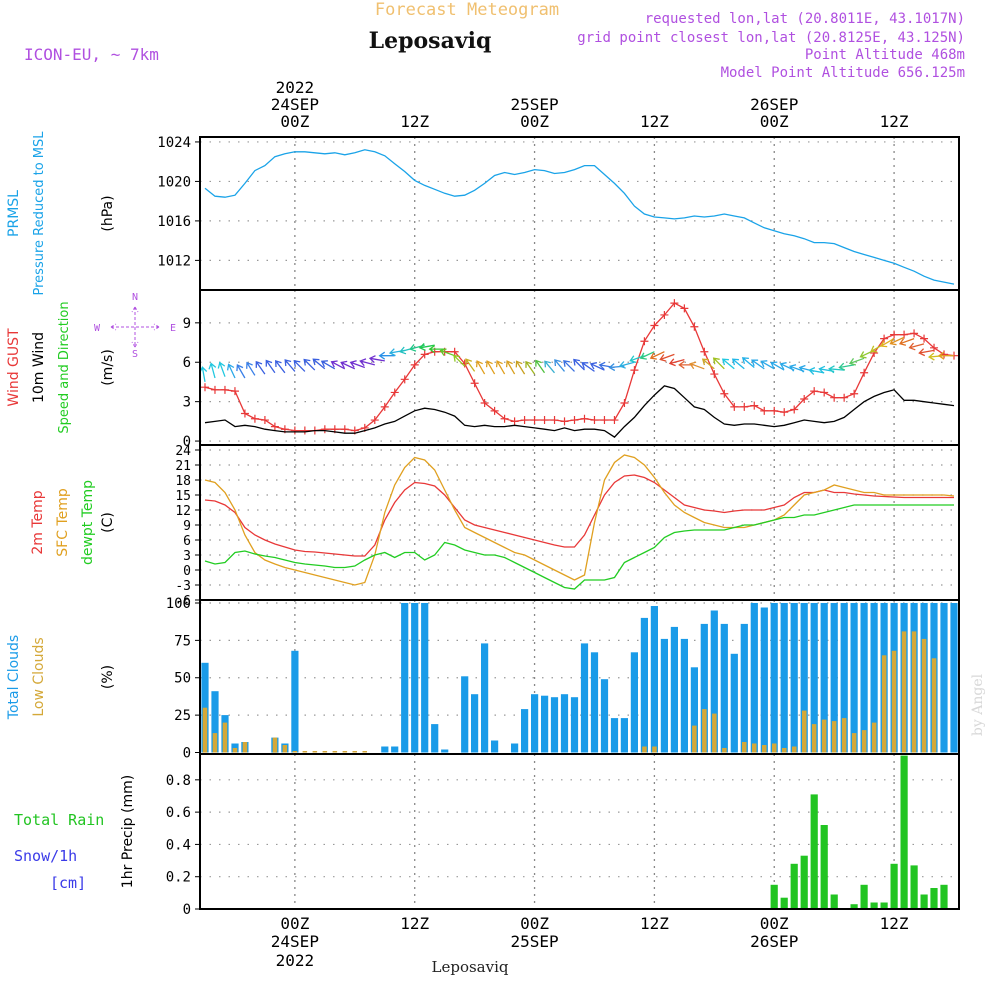  What do you see at coordinates (108, 213) in the screenshot?
I see `panel-label--hpa-: (hPa)` at bounding box center [108, 213].